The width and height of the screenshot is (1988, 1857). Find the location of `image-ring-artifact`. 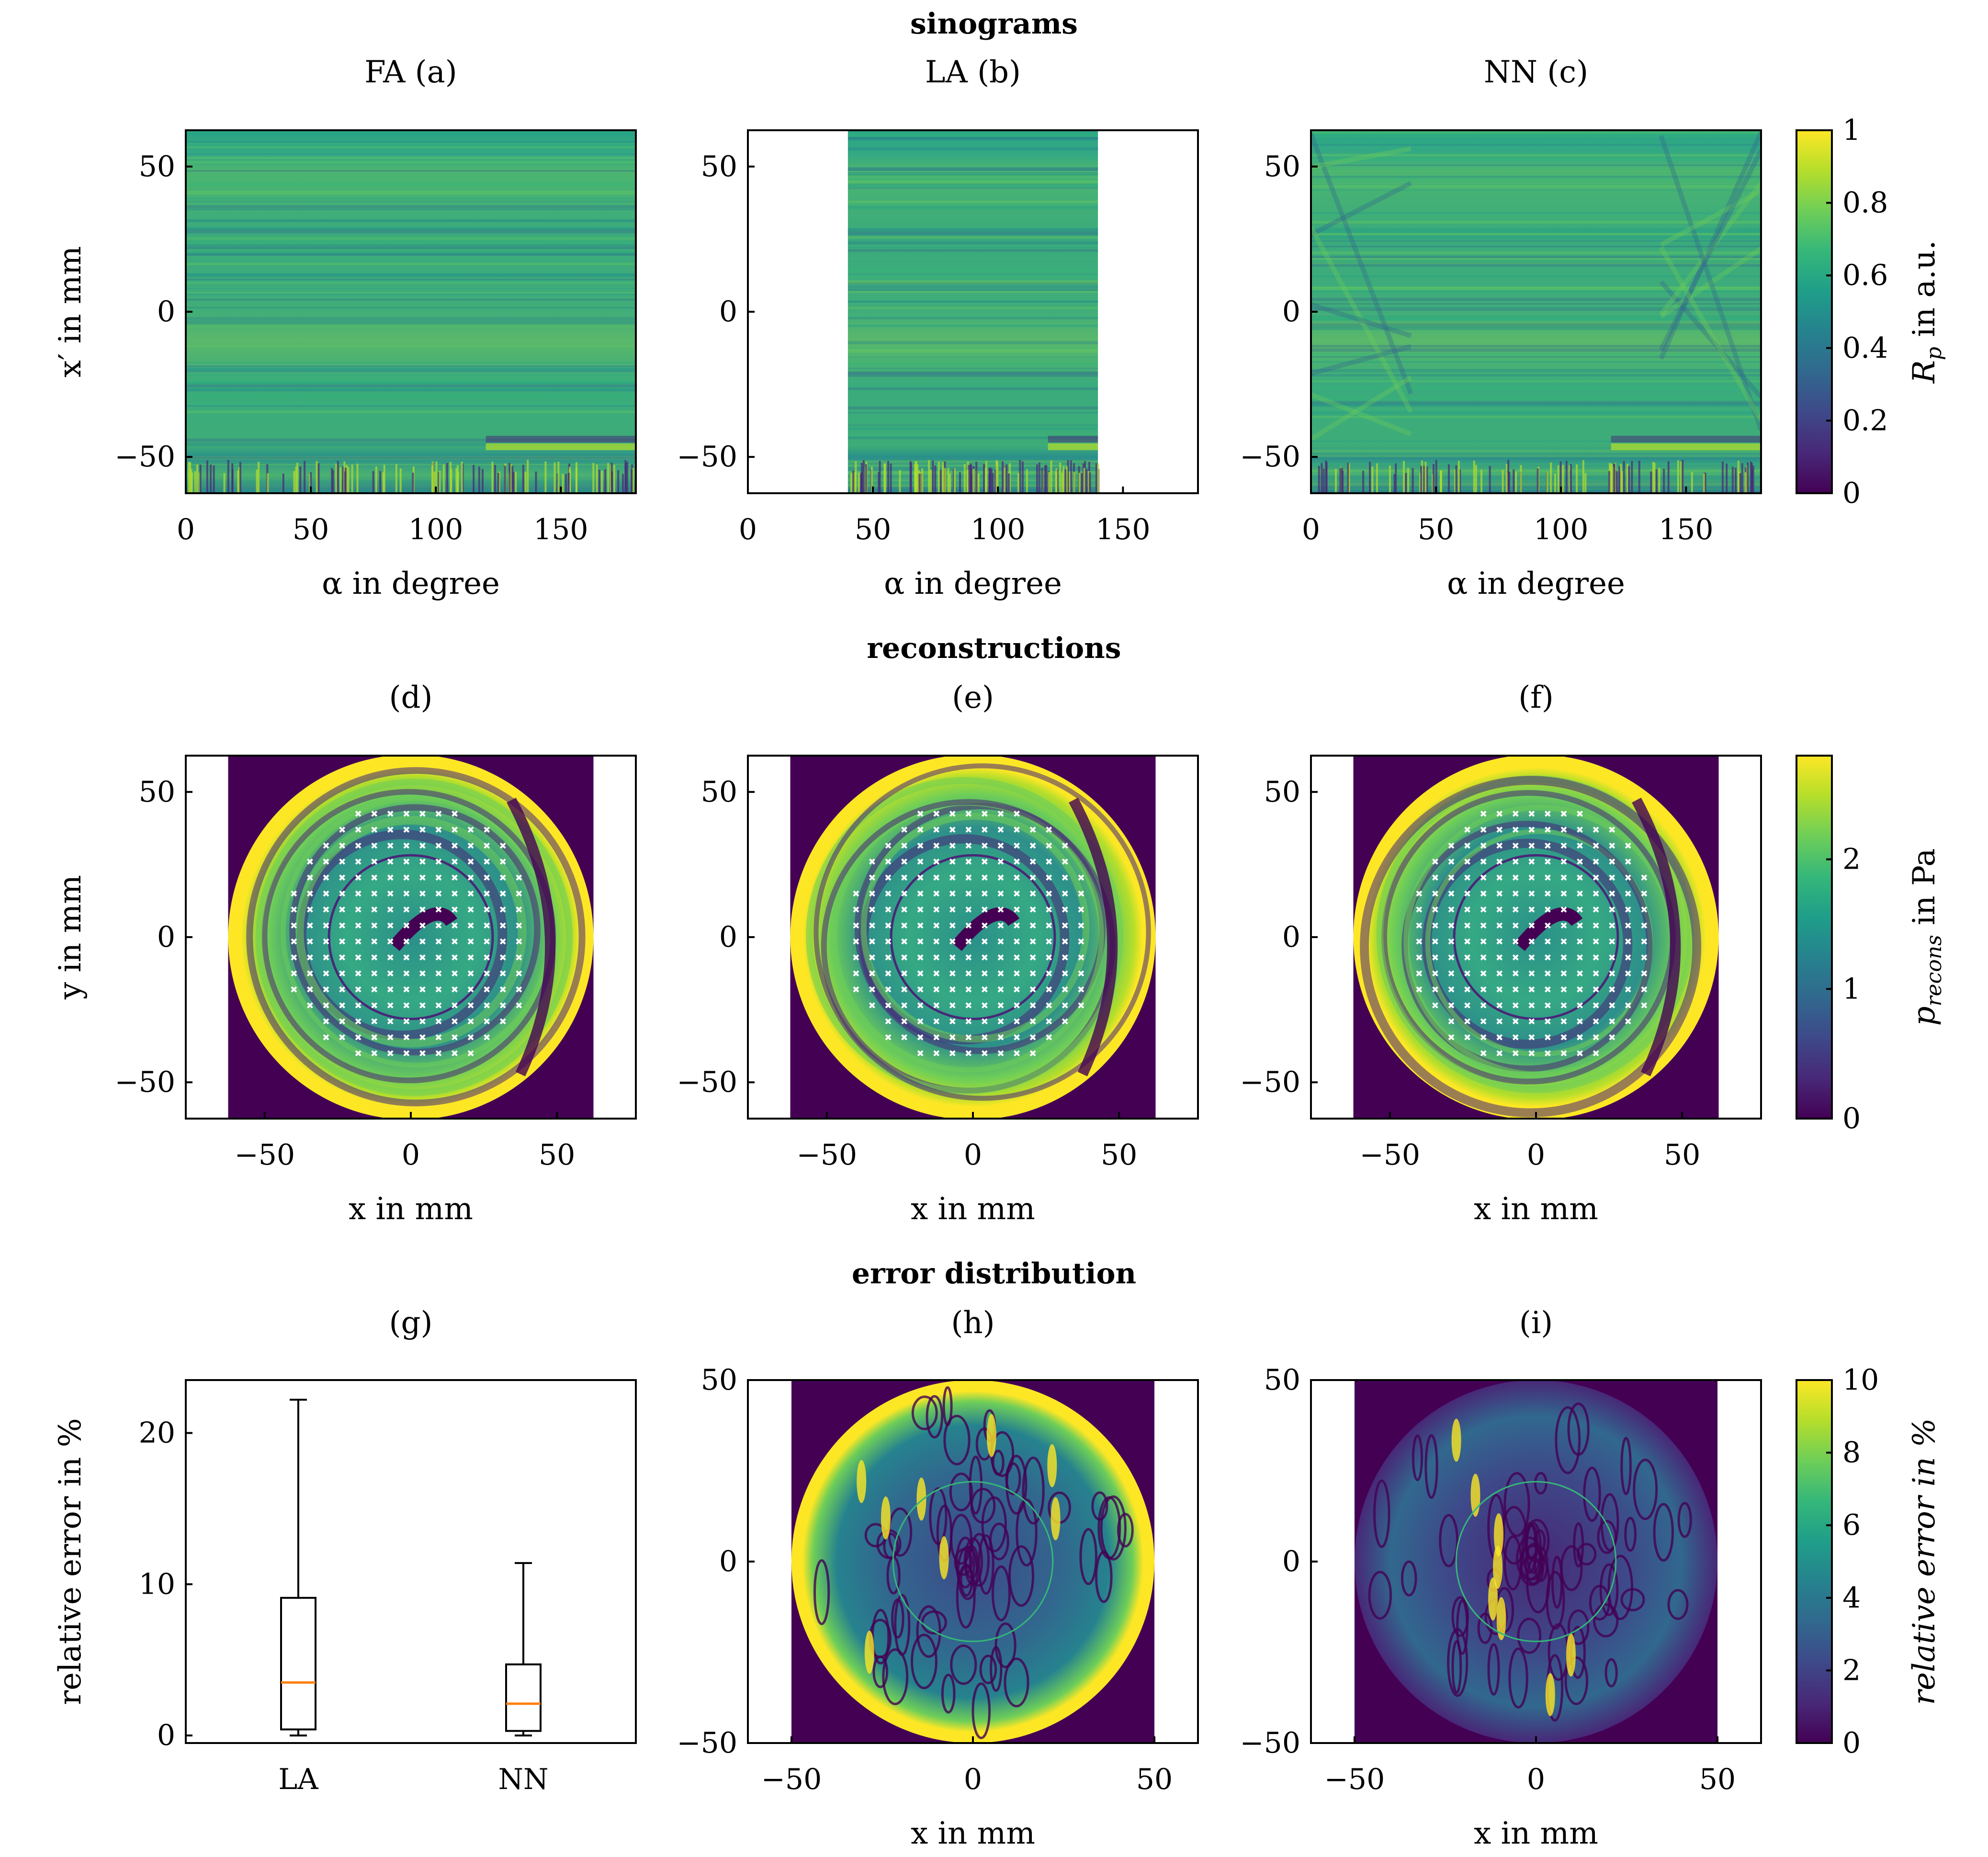

image-ring-artifact is located at coordinates (974, 928).